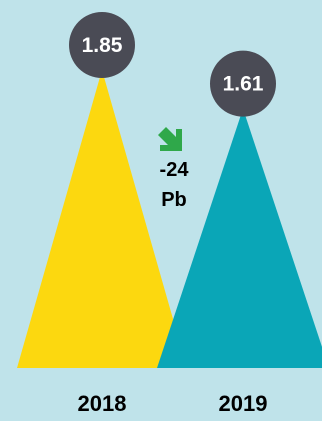 The width and height of the screenshot is (322, 421). I want to click on value-badge-2018, so click(102, 45).